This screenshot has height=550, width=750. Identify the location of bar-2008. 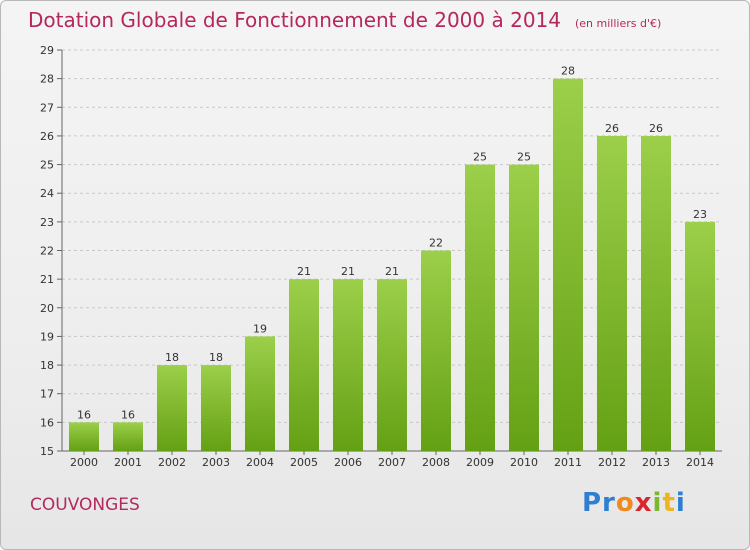
(436, 350).